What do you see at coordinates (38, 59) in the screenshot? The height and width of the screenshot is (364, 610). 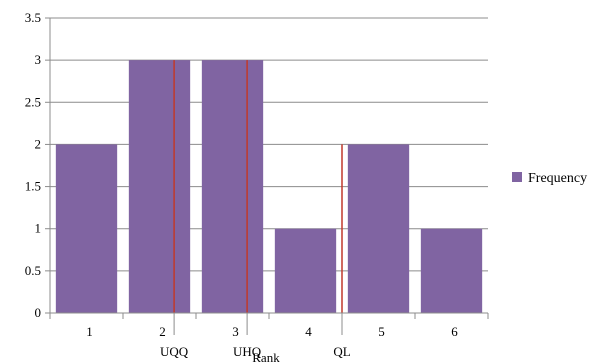 I see `y-tick-label: 3` at bounding box center [38, 59].